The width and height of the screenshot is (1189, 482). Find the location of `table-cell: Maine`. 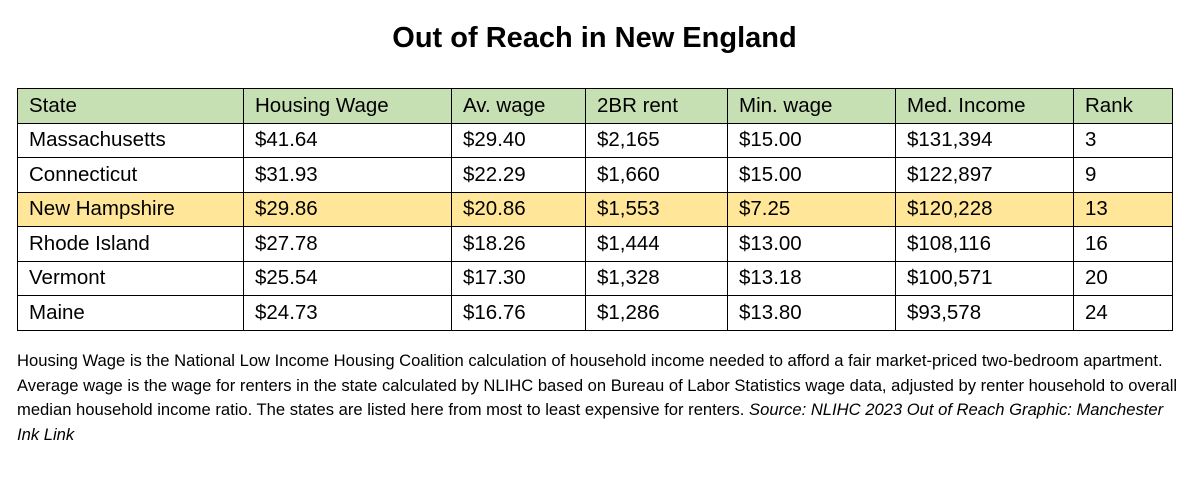

table-cell: Maine is located at coordinates (130, 313).